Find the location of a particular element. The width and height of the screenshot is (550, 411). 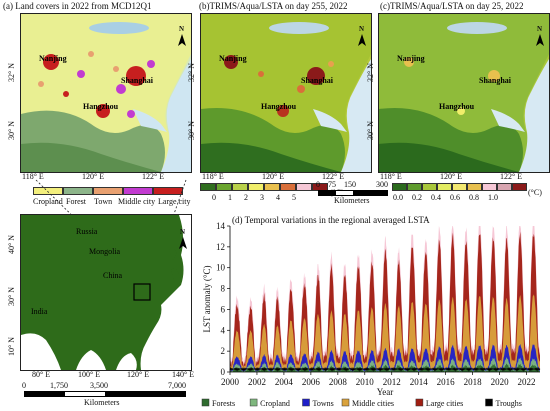

x-tick-label: 2002 is located at coordinates (257, 382).